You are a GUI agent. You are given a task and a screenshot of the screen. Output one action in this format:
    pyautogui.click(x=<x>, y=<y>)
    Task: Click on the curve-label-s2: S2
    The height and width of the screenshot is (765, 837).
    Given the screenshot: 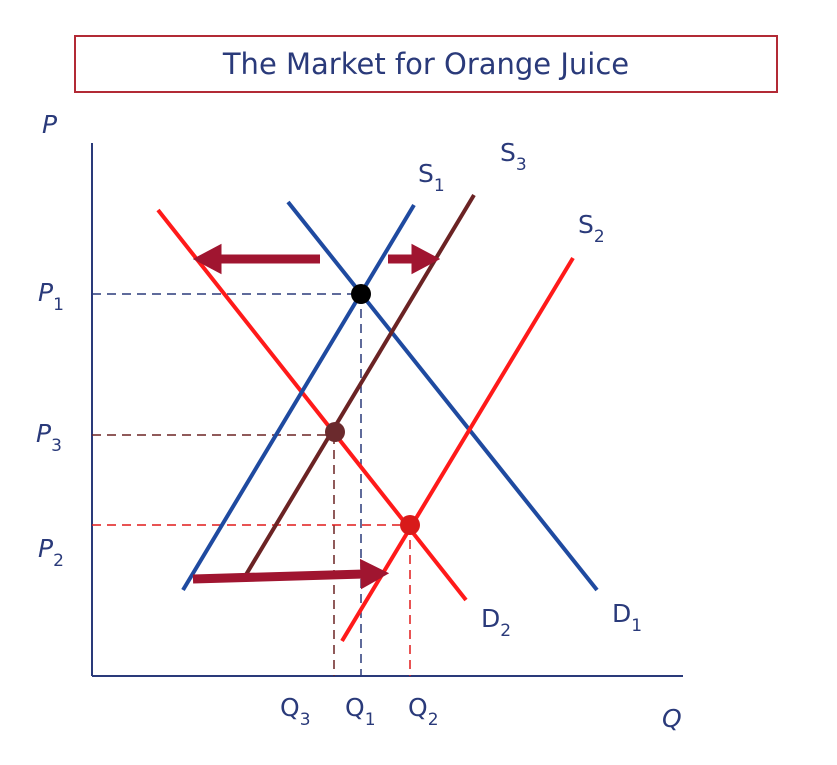 What is the action you would take?
    pyautogui.click(x=591, y=228)
    